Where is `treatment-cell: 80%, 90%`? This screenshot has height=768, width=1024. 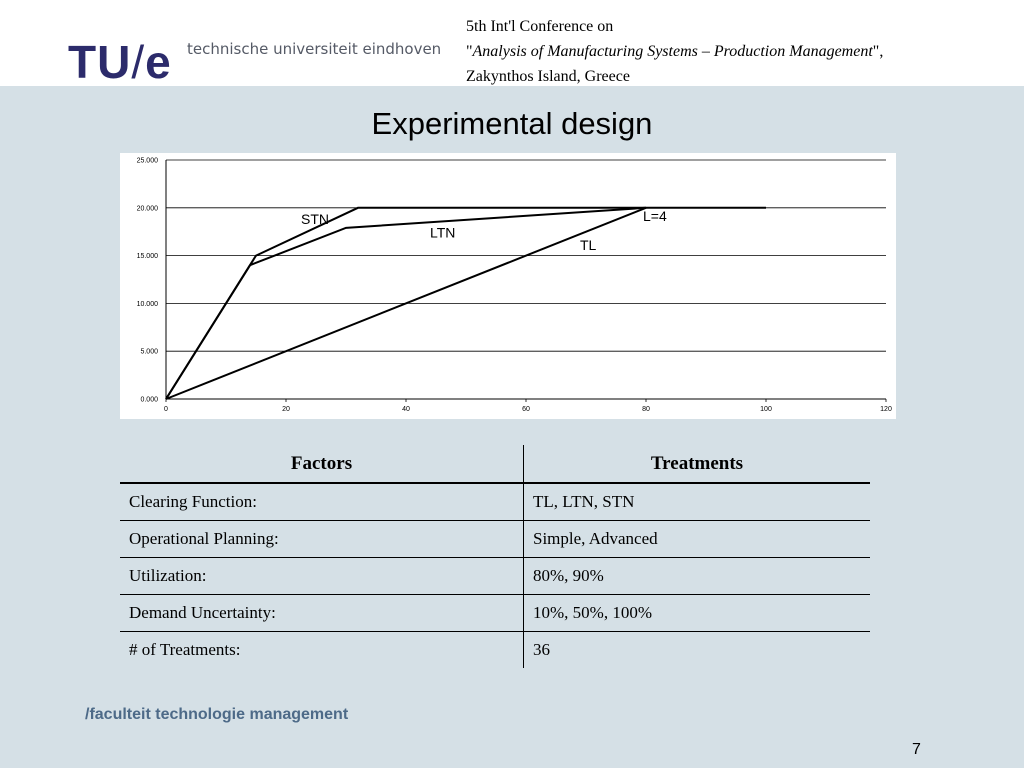
treatment-cell: 80%, 90% is located at coordinates (696, 576).